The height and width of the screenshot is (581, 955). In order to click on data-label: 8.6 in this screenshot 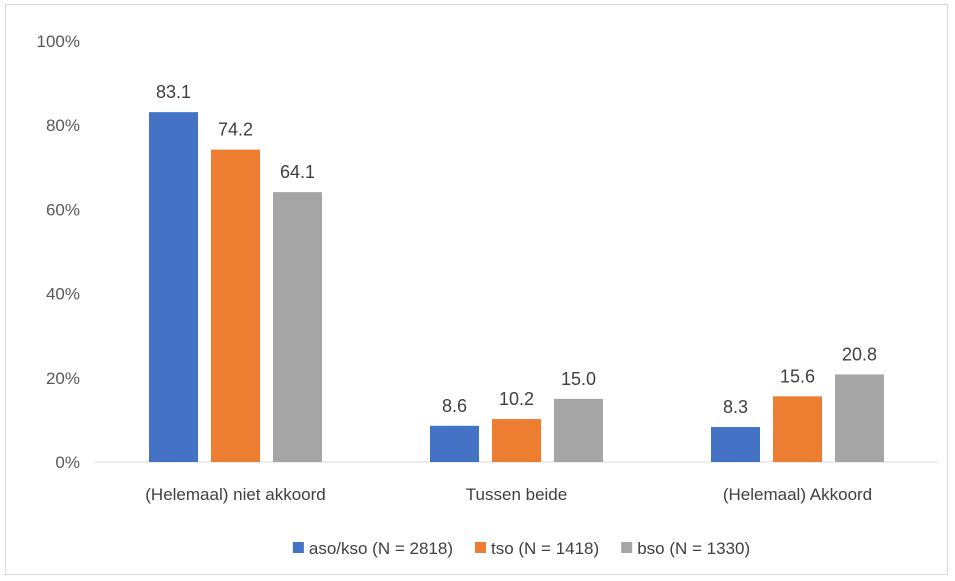, I will do `click(454, 406)`.